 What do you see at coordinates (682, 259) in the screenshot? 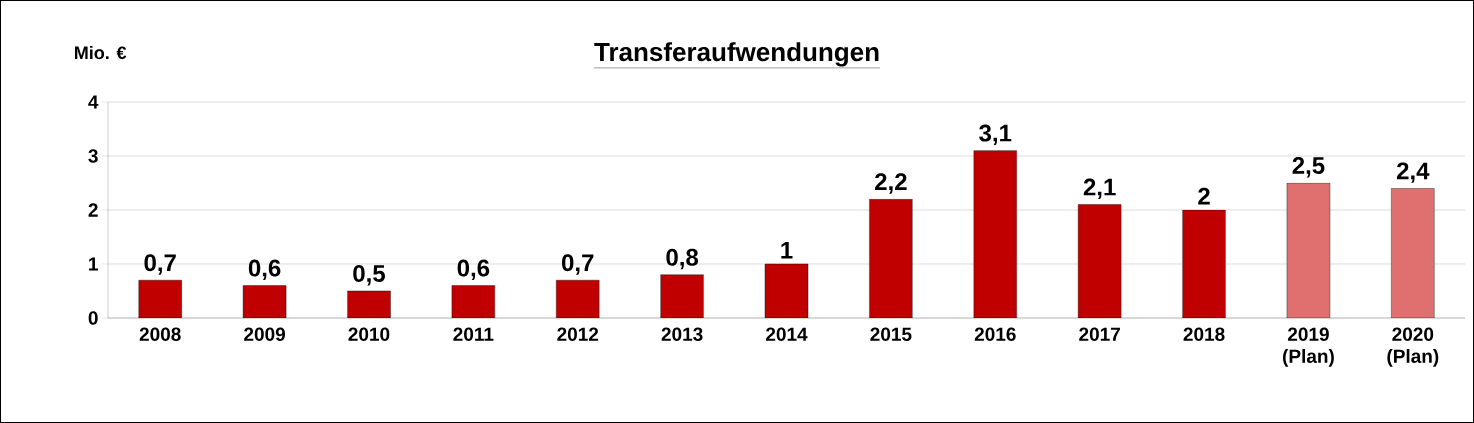
I see `data-label: 0,8` at bounding box center [682, 259].